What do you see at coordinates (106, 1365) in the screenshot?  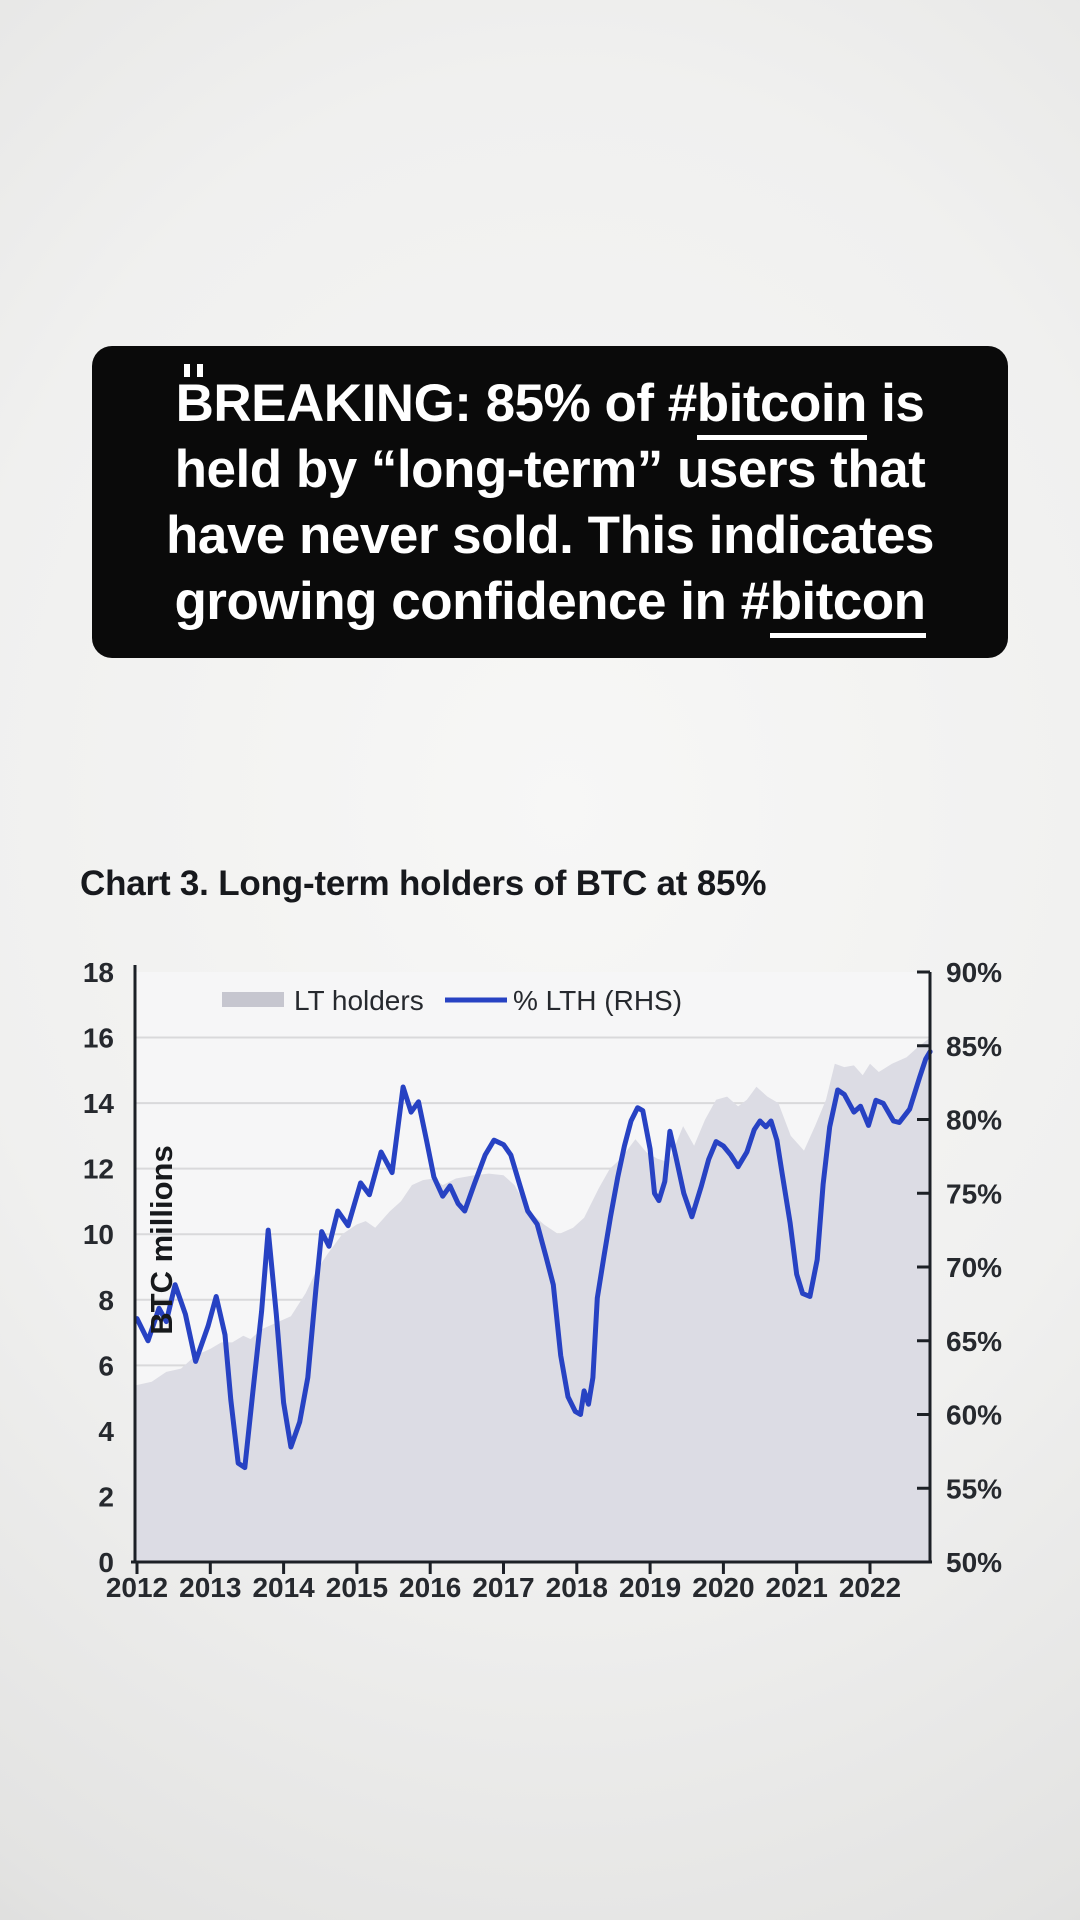 I see `left-axis-label: 6` at bounding box center [106, 1365].